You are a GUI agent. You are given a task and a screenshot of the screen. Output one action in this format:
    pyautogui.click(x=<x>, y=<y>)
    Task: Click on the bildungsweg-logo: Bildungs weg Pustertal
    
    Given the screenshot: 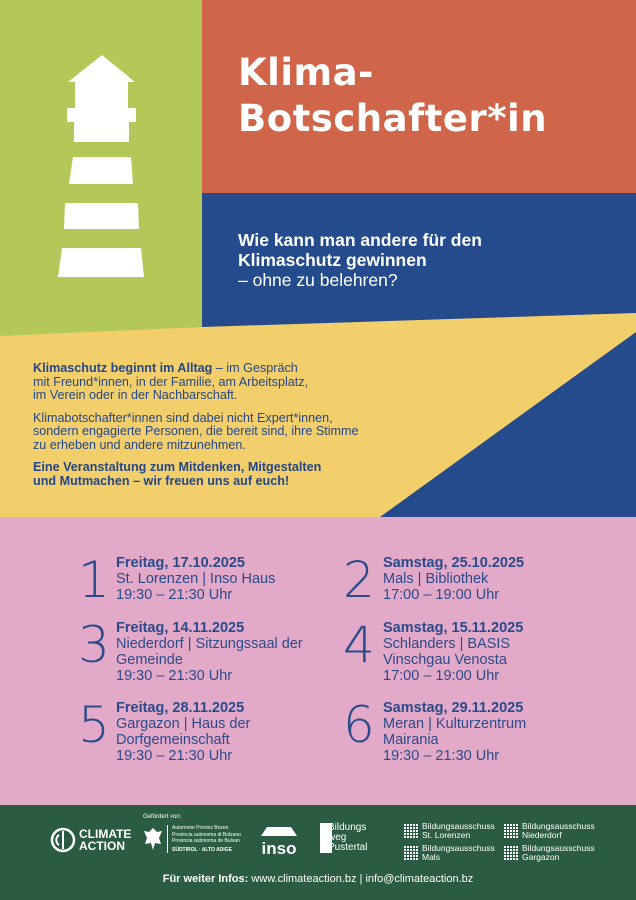 What is the action you would take?
    pyautogui.click(x=343, y=838)
    